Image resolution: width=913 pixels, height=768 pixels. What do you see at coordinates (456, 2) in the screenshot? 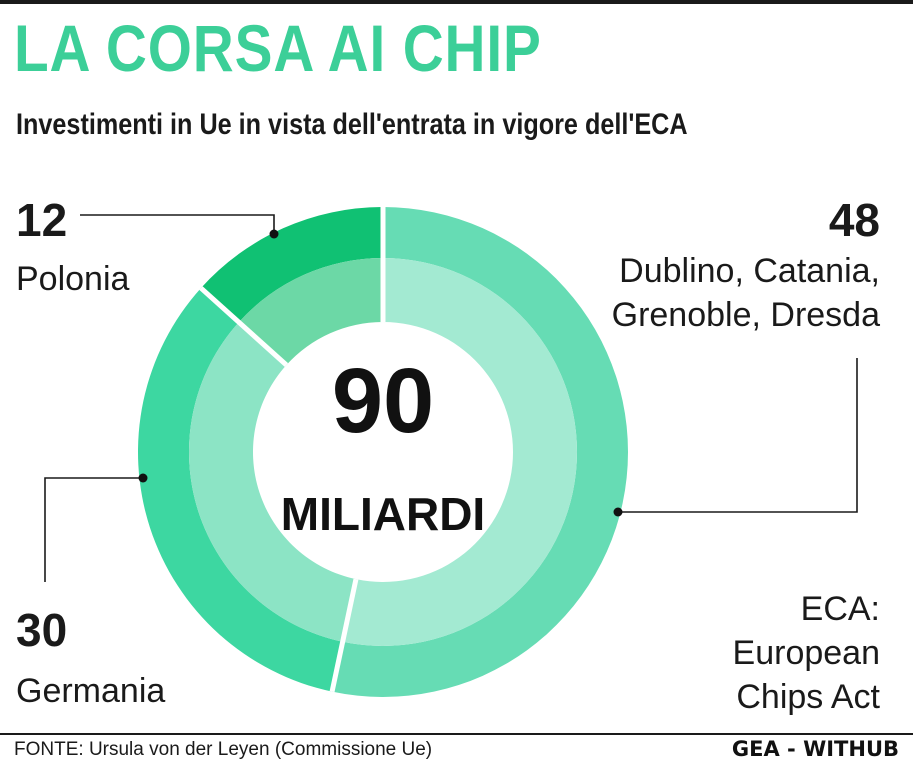
I see `top-rule` at bounding box center [456, 2].